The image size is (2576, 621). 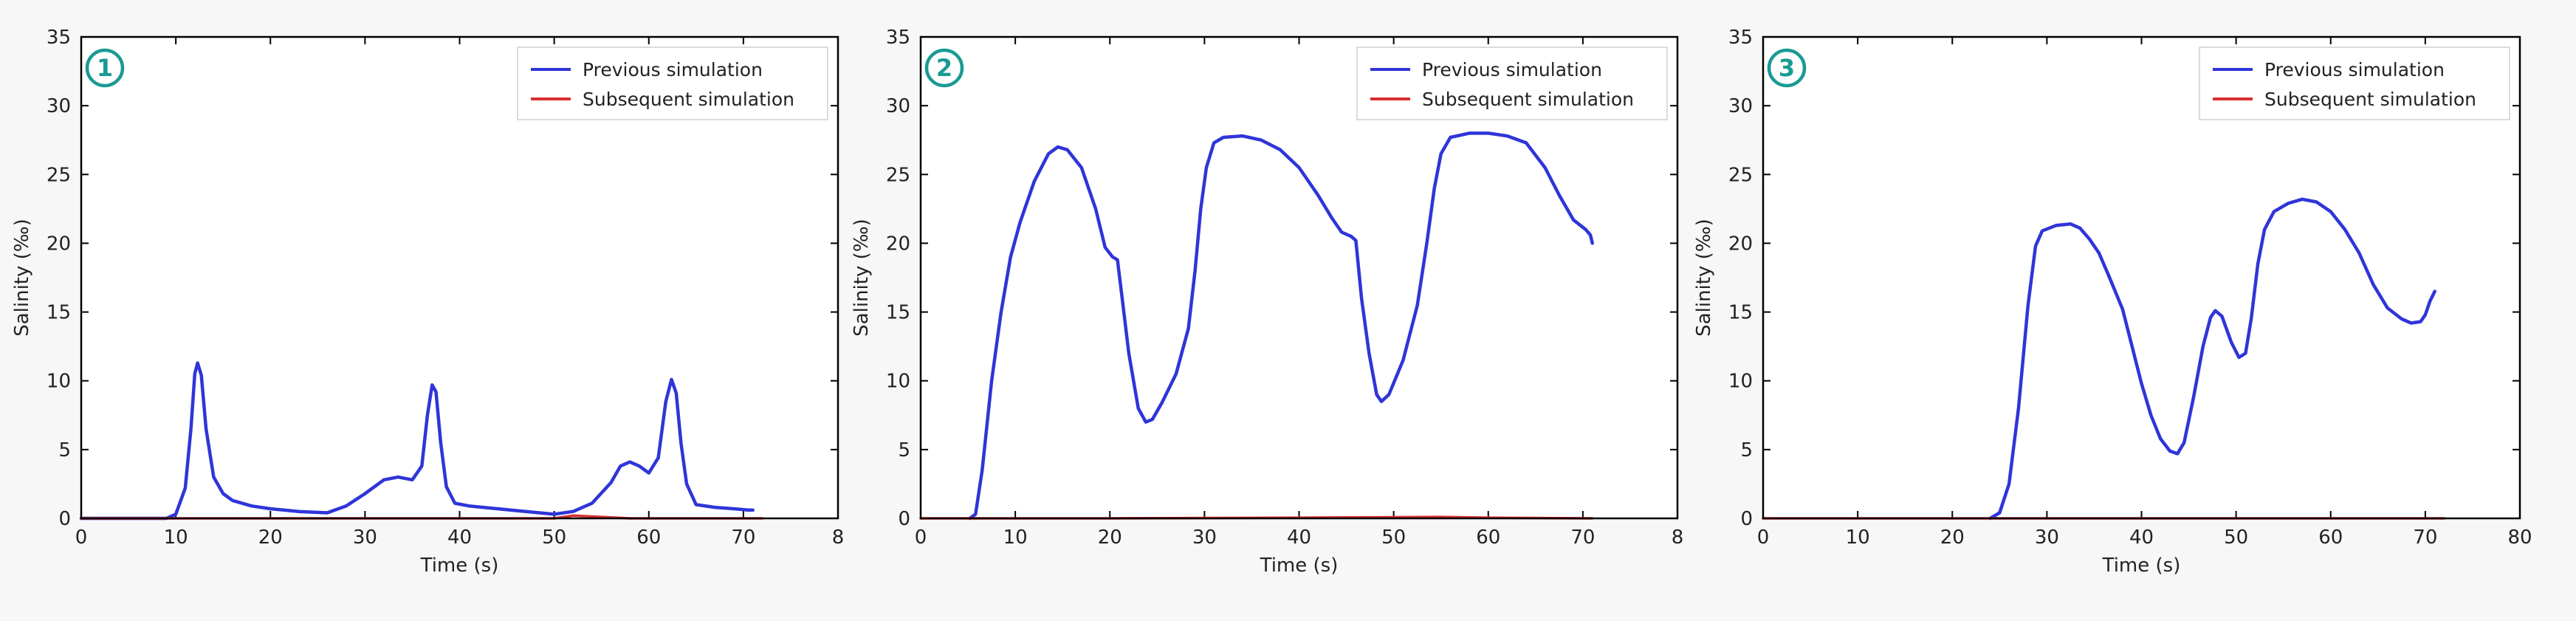 I want to click on panel-number: 3, so click(x=1787, y=68).